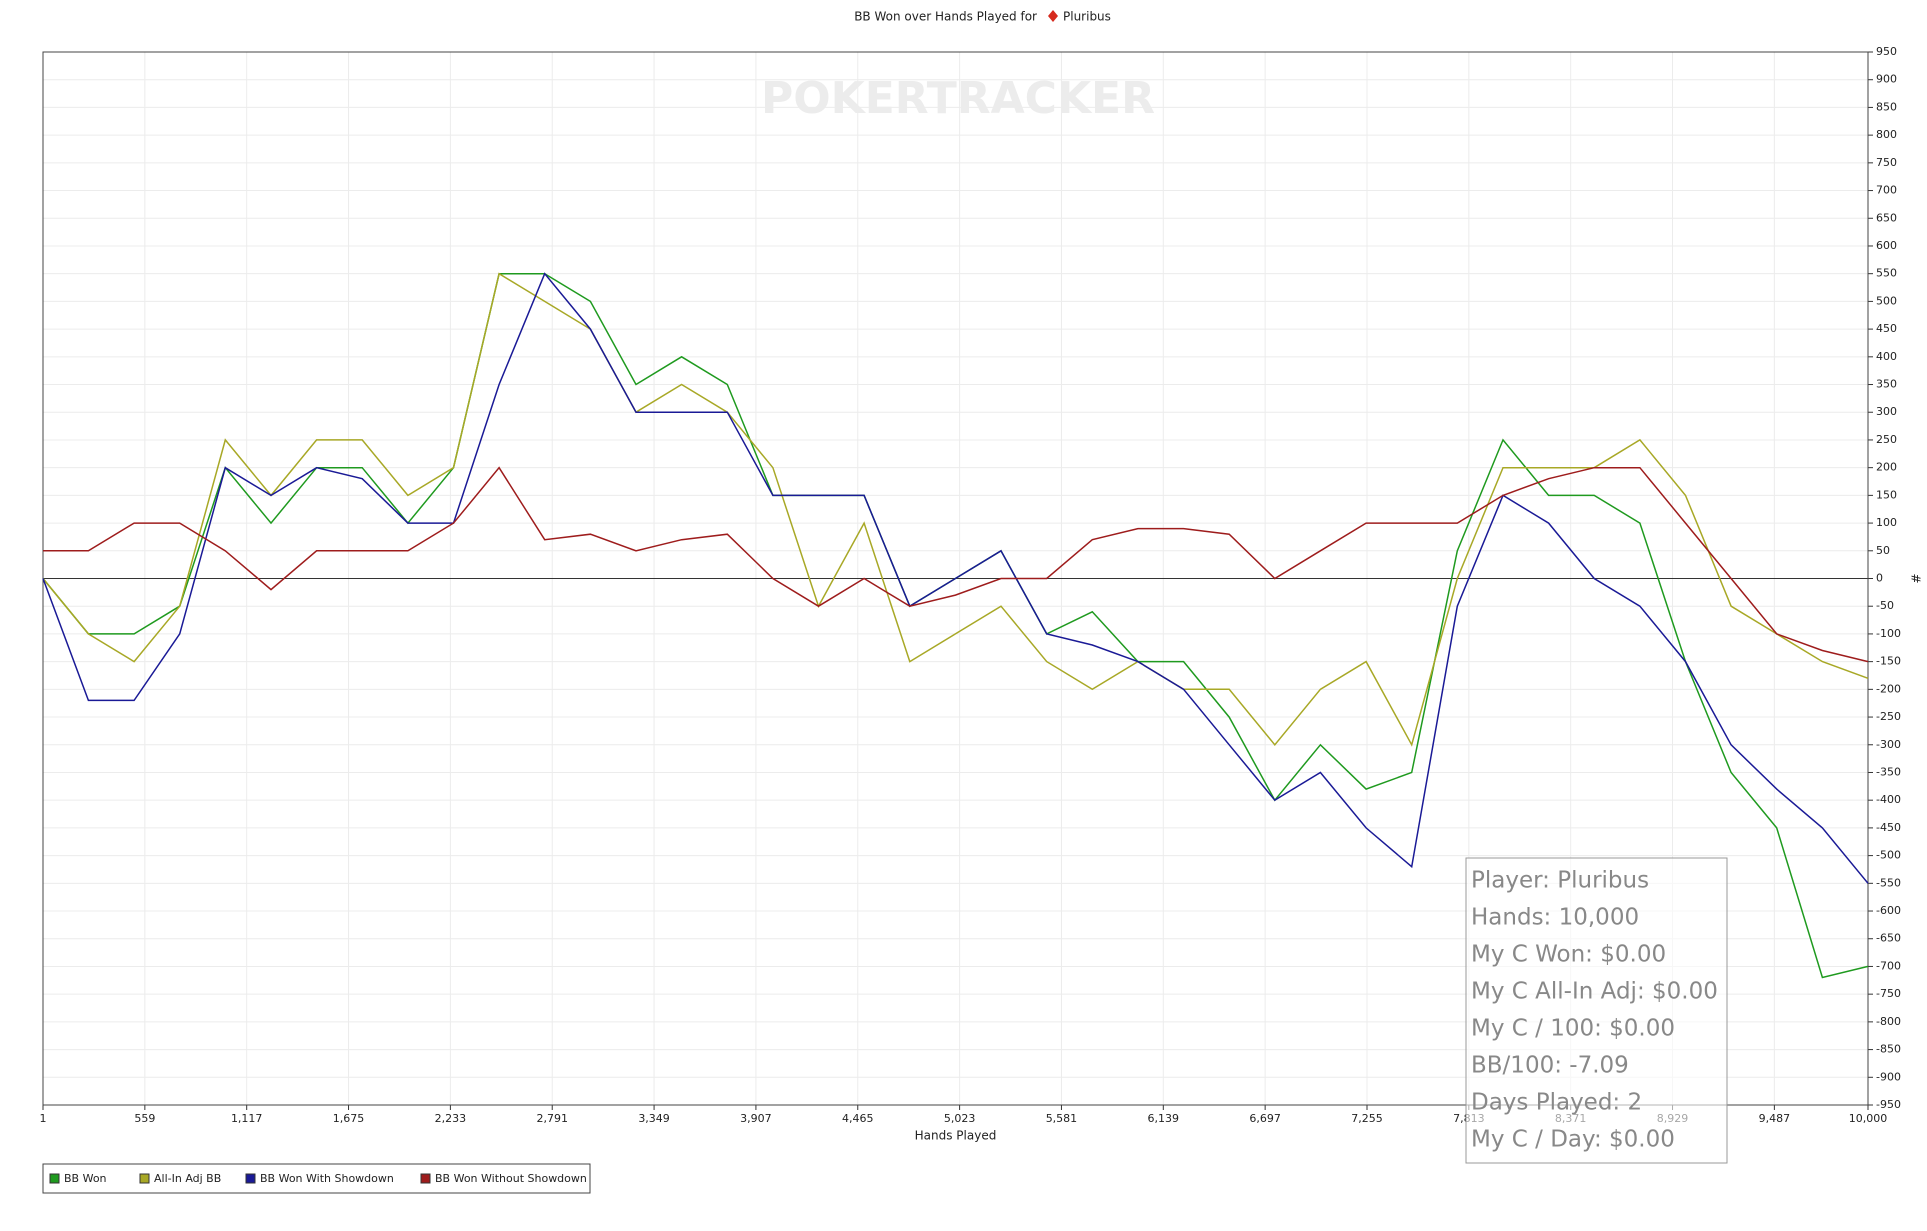  I want to click on player-icon, so click(1053, 16).